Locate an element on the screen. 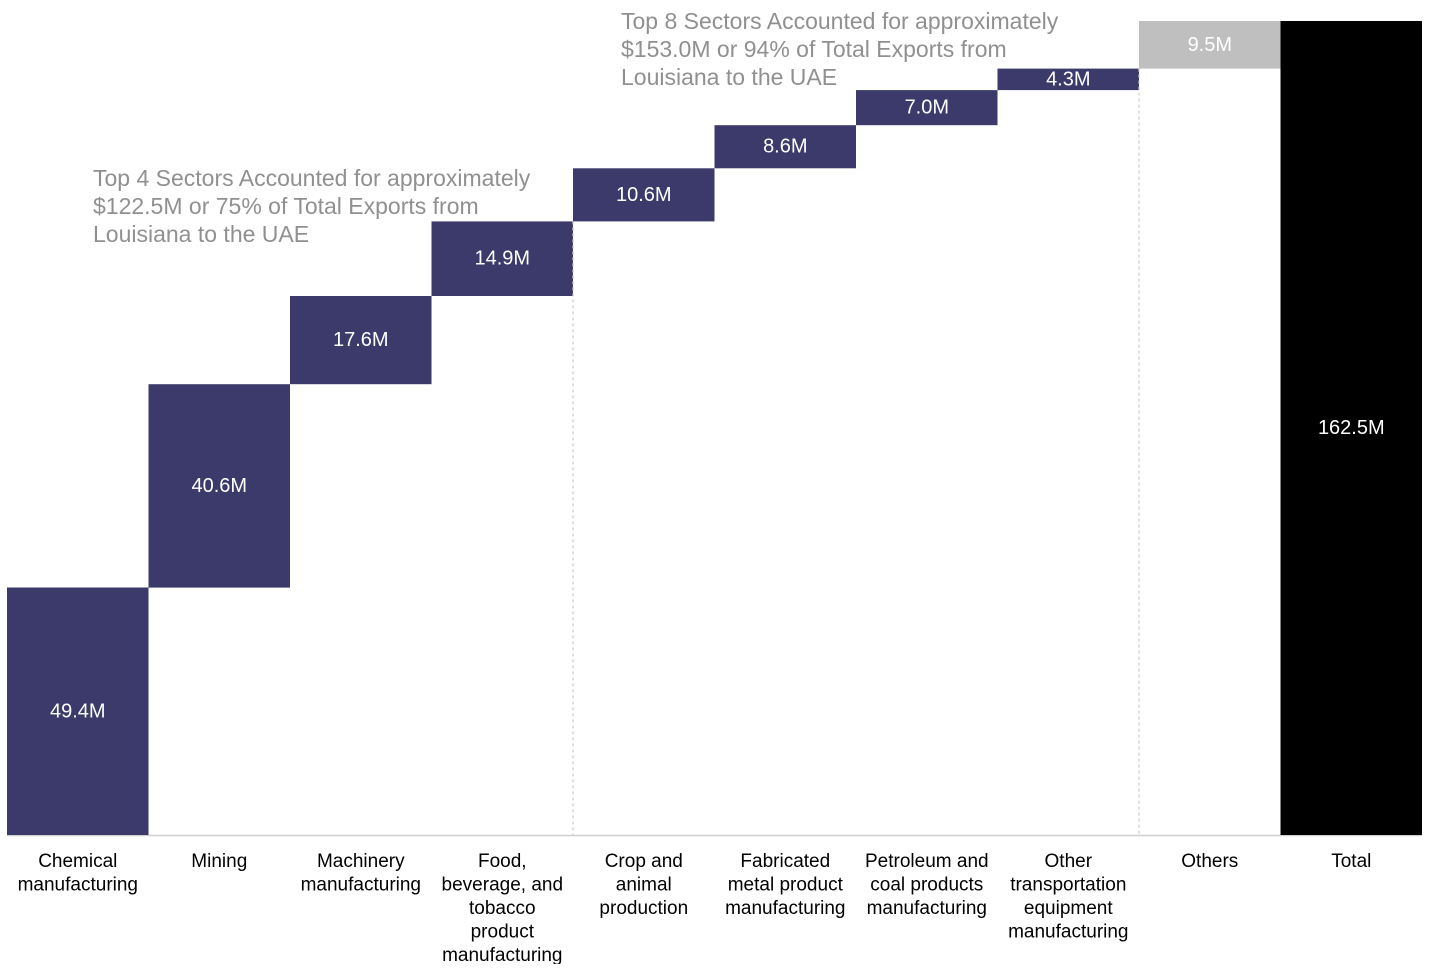  x-tick-label: Mining is located at coordinates (219, 861).